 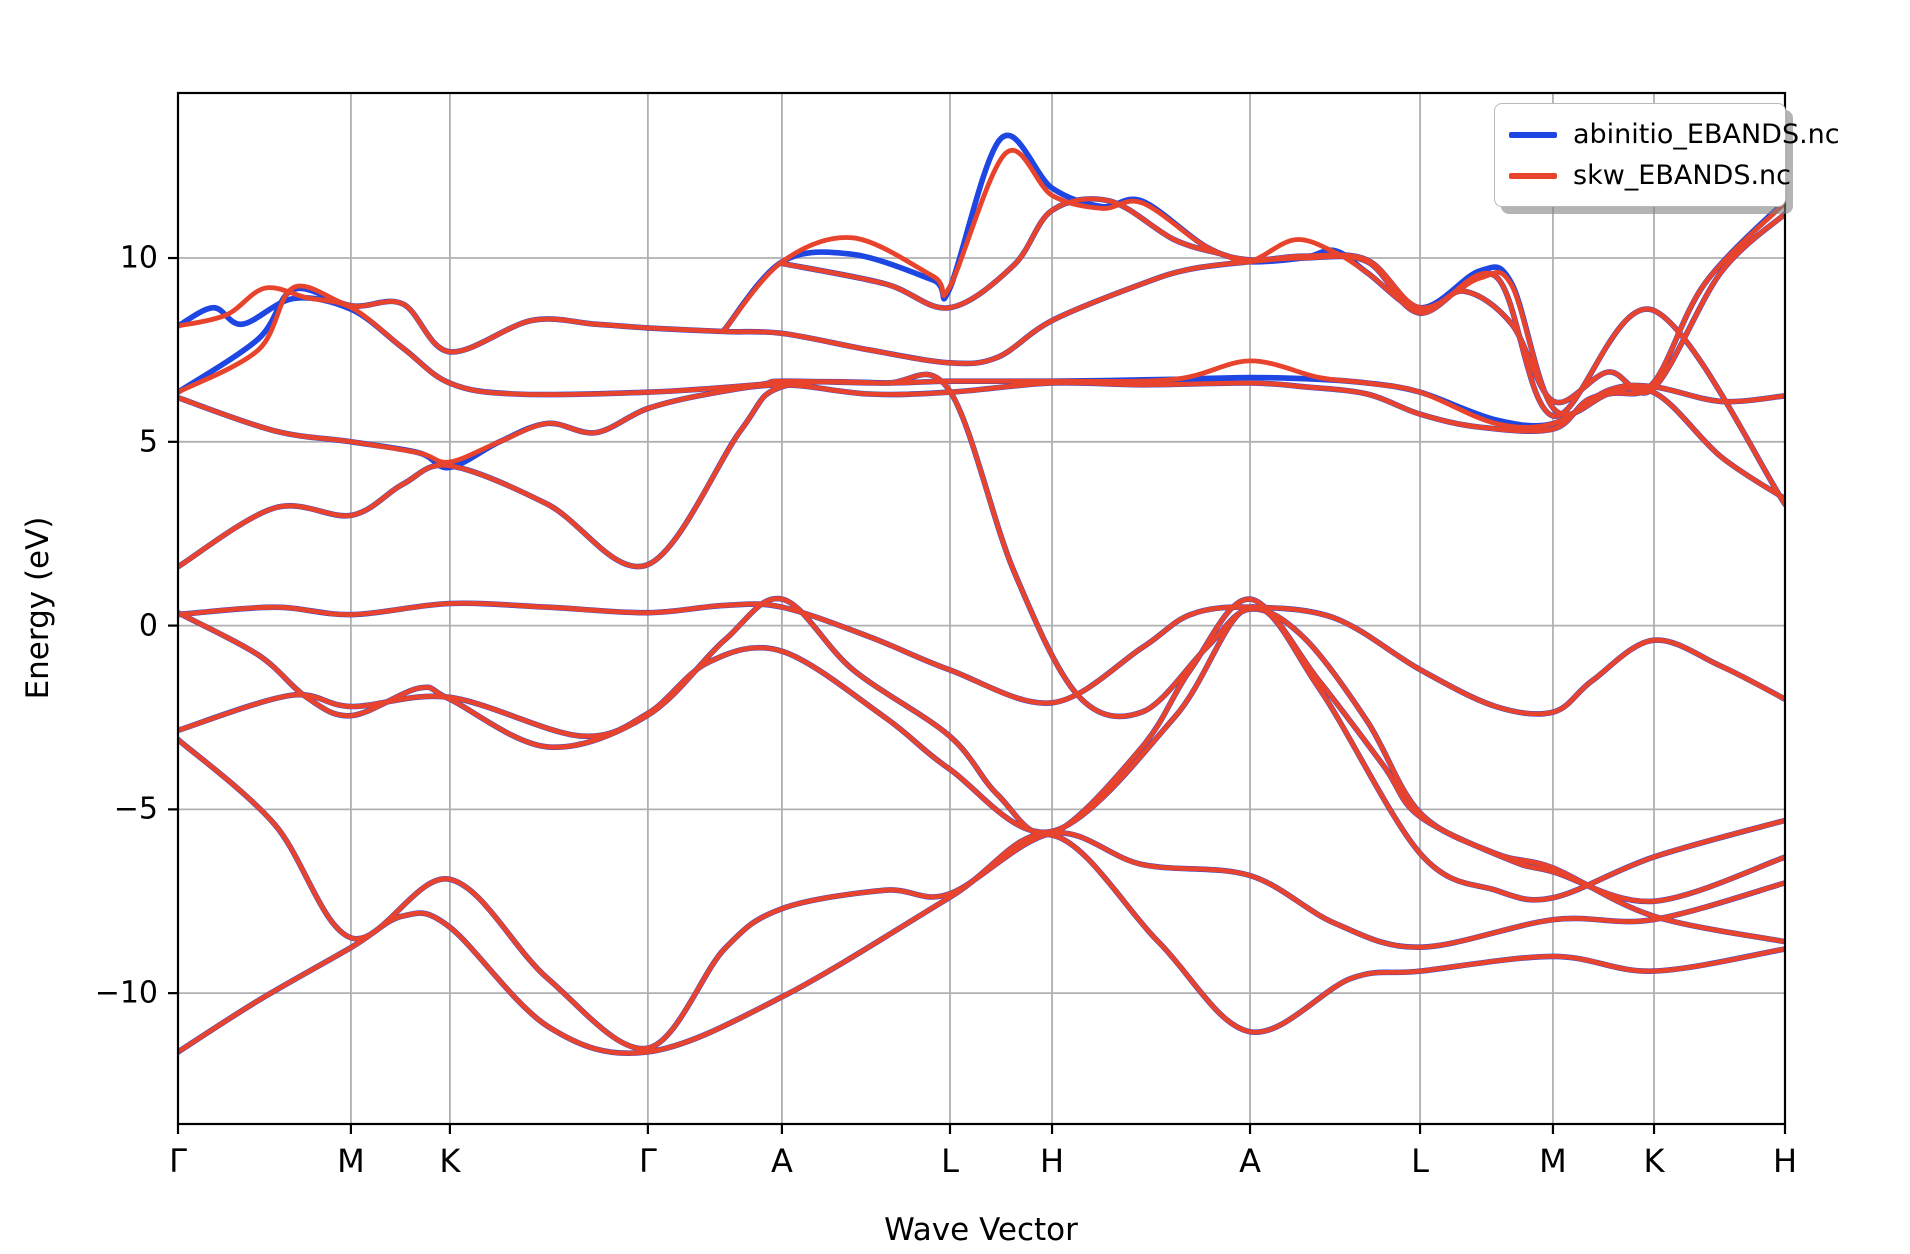 I want to click on legend-line-red-icon, so click(x=1533, y=175).